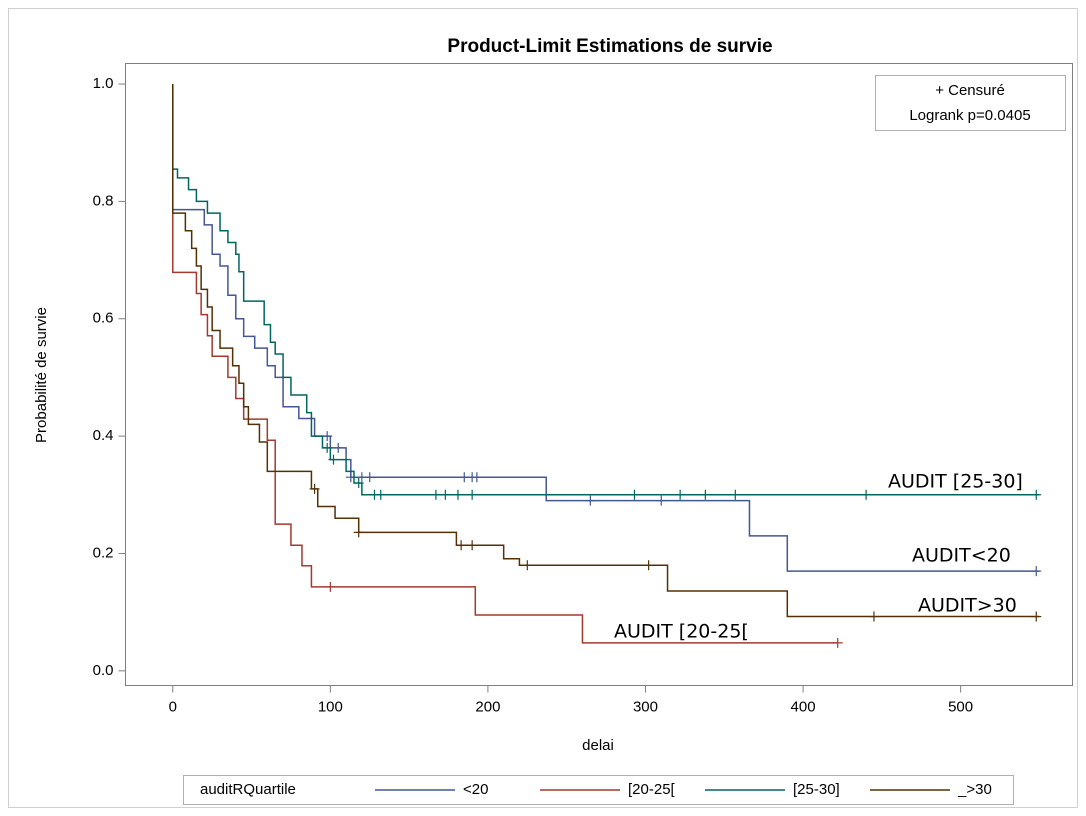 The width and height of the screenshot is (1086, 816). I want to click on legend-label: _>30, so click(974, 789).